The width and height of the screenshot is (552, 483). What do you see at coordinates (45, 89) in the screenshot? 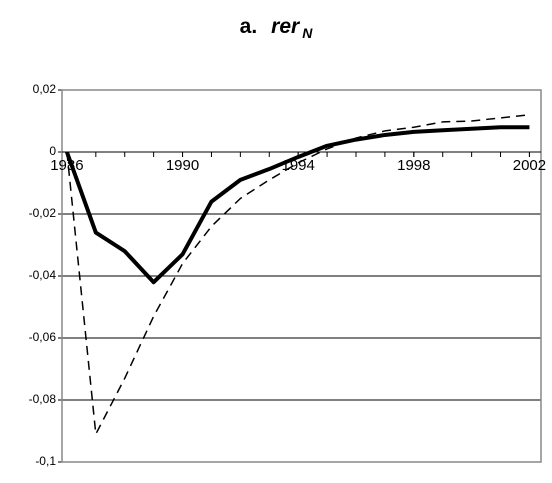
I see `y-tick-label: 0,02` at bounding box center [45, 89].